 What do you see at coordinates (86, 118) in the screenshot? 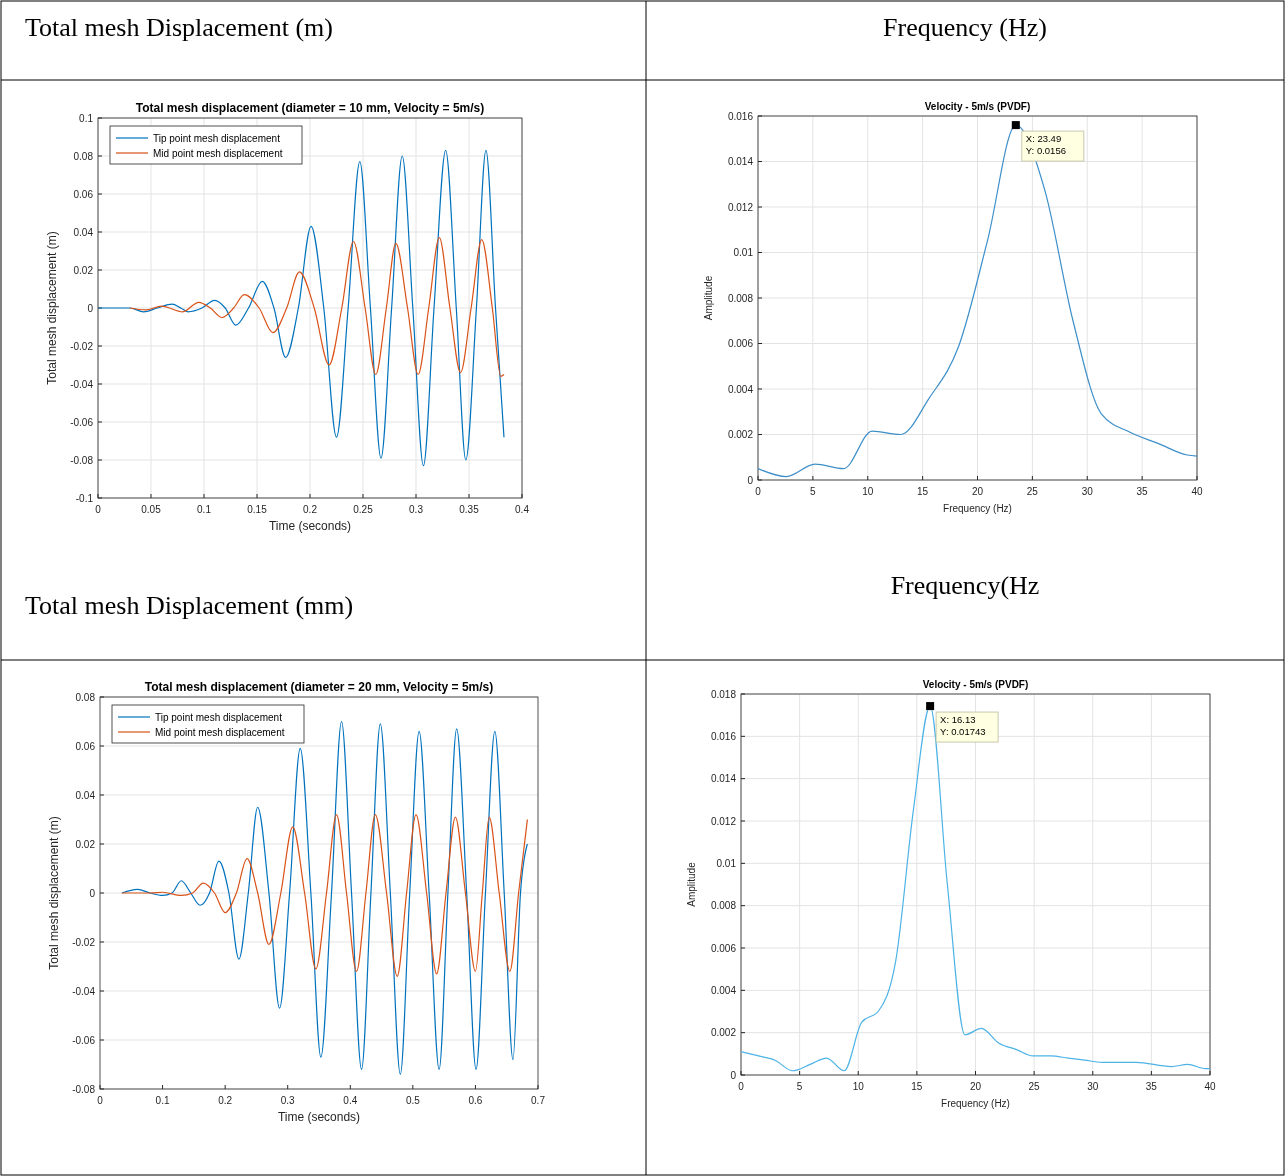
I see `y-tick-label: 0.1` at bounding box center [86, 118].